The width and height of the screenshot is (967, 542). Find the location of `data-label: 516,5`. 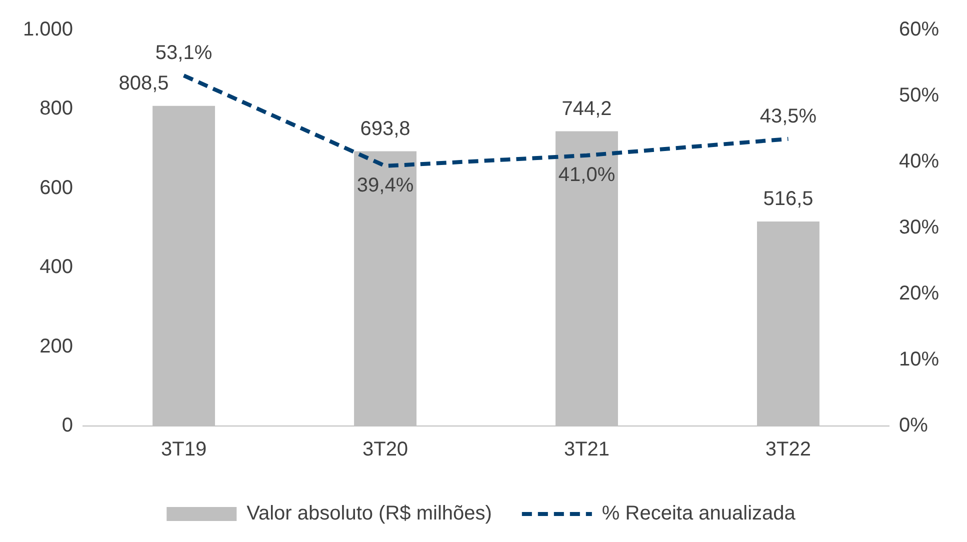

data-label: 516,5 is located at coordinates (788, 199).